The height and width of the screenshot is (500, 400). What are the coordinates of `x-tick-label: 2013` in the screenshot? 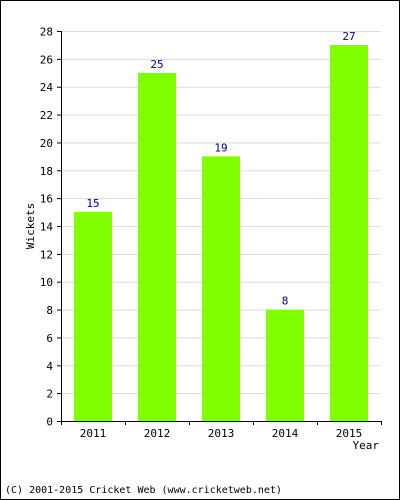 It's located at (221, 433).